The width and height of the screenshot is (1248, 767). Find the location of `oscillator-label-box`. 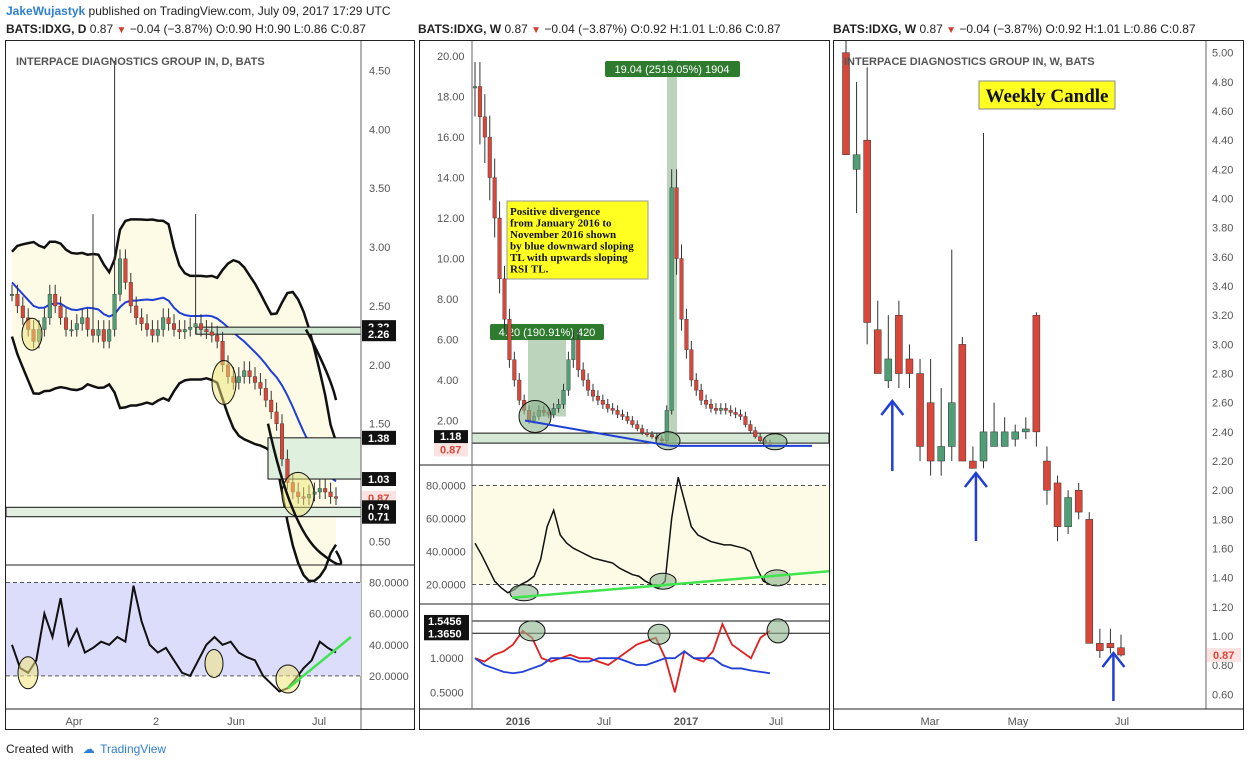

oscillator-label-box is located at coordinates (446, 634).